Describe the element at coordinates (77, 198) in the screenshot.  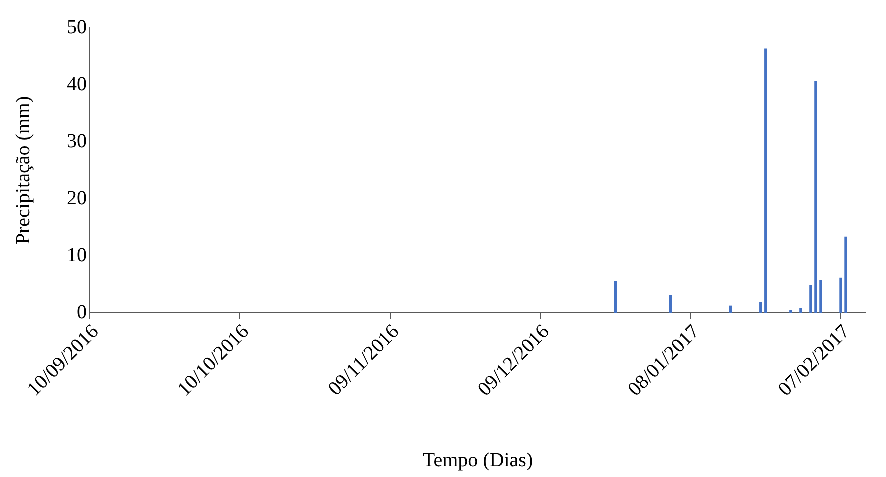
I see `y-tick-label: 20` at that location.